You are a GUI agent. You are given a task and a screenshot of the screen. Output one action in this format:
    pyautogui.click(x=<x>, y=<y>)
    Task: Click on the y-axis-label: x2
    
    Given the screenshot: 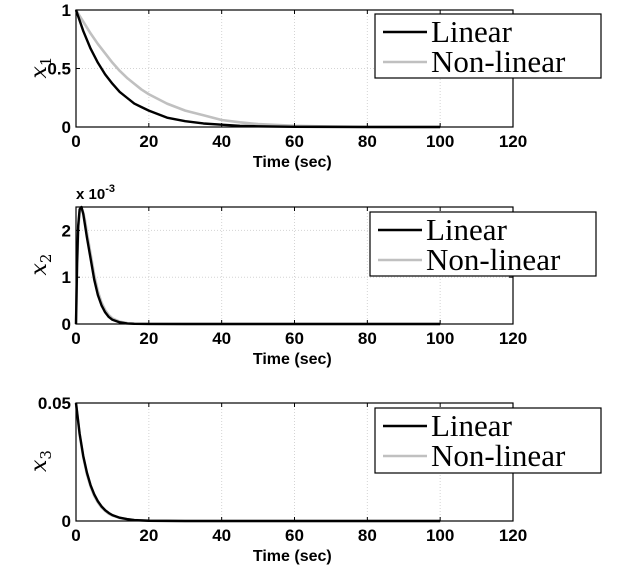 What is the action you would take?
    pyautogui.click(x=41, y=265)
    